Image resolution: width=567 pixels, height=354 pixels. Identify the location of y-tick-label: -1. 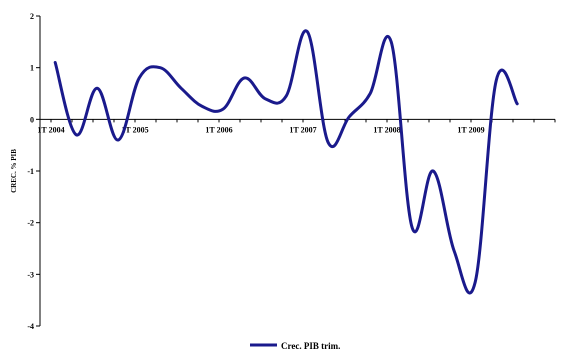
(30, 171).